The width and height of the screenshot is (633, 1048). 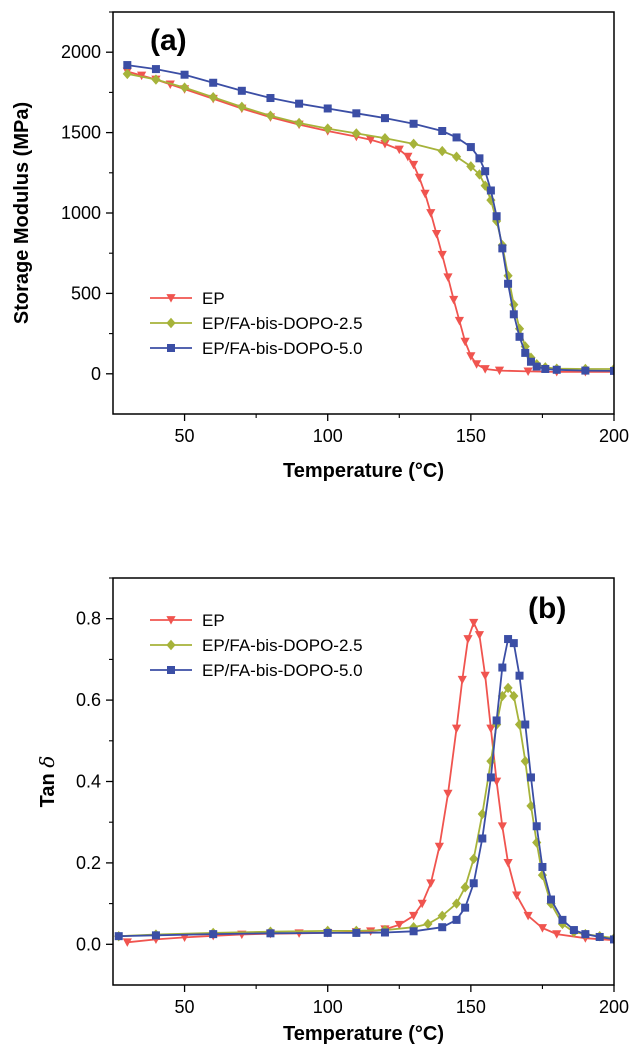 What do you see at coordinates (88, 863) in the screenshot?
I see `y-tick-label: 0.2` at bounding box center [88, 863].